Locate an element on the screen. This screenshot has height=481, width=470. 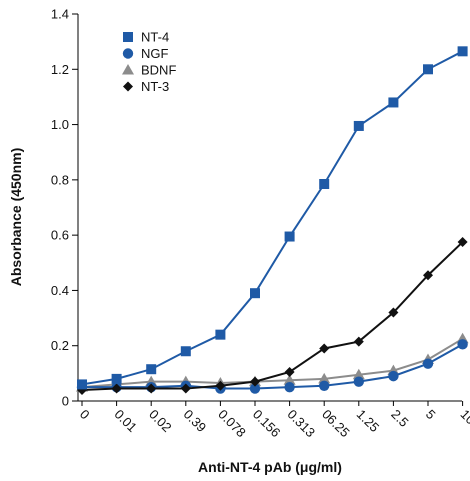
x-tick-label: 0.313 is located at coordinates (301, 424).